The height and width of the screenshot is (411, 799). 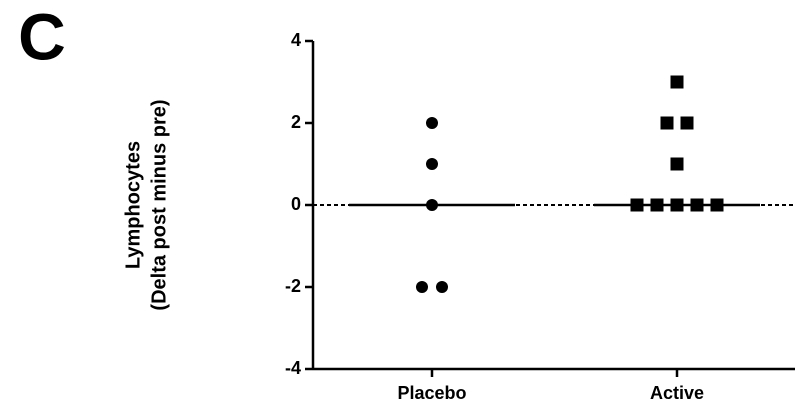 I want to click on y-tick-label: 0, so click(x=296, y=204).